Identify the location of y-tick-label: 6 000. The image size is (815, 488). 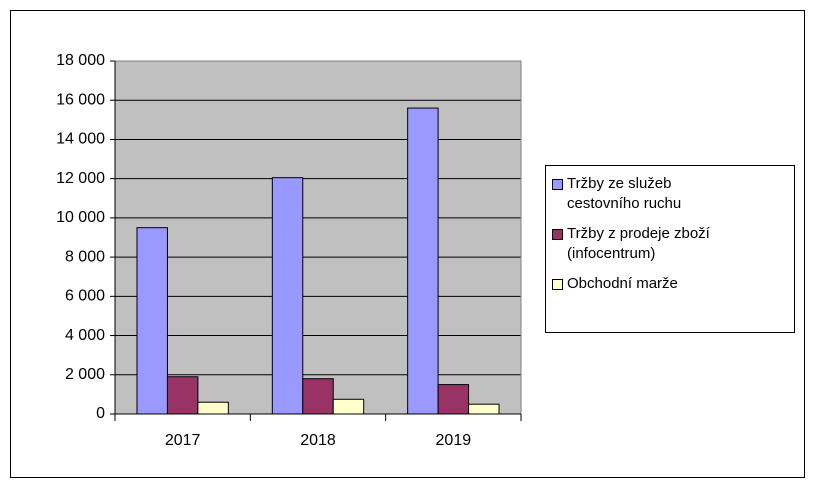
(85, 296).